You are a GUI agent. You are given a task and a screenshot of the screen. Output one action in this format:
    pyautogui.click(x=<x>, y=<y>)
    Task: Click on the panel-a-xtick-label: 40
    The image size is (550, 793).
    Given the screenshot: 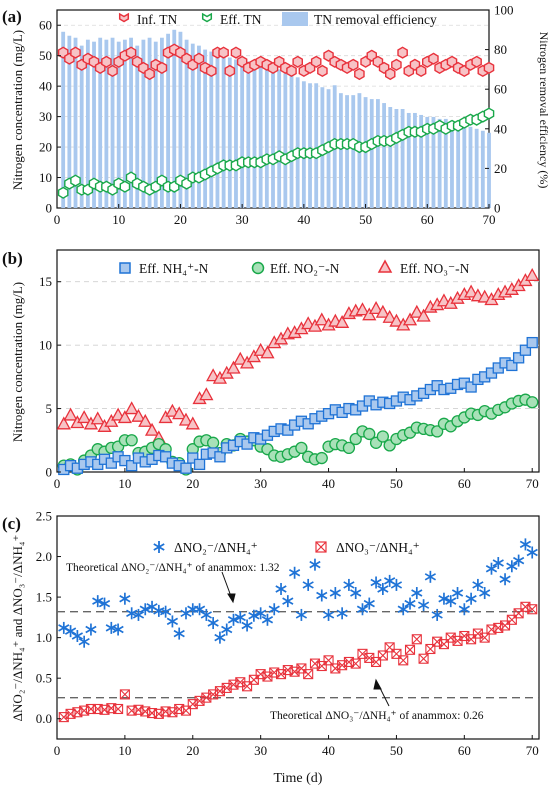 What is the action you would take?
    pyautogui.click(x=303, y=219)
    